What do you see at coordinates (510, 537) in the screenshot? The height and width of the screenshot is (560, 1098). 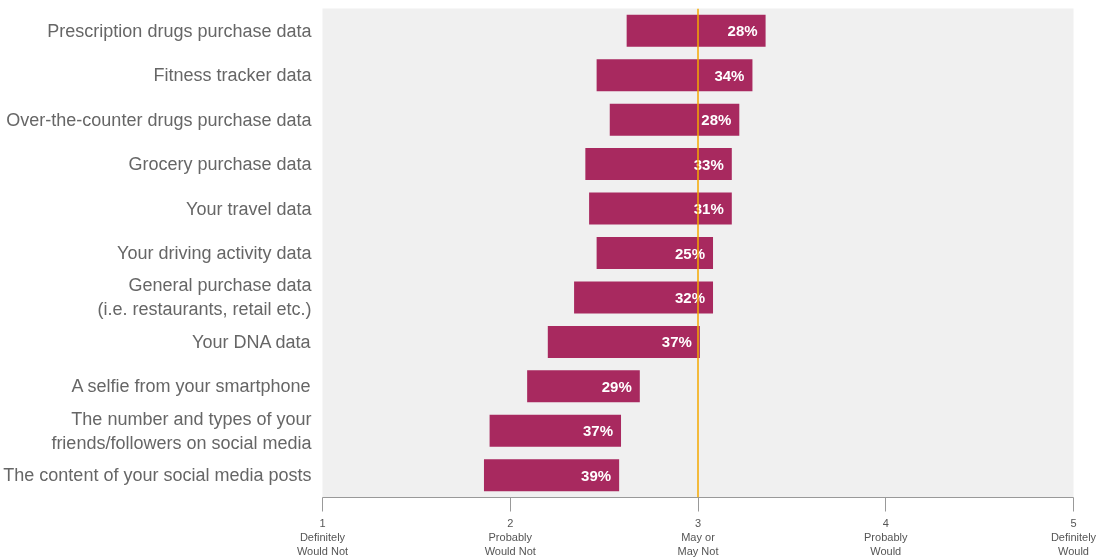 I see `x-tick-label: 2 Probably Would Not` at bounding box center [510, 537].